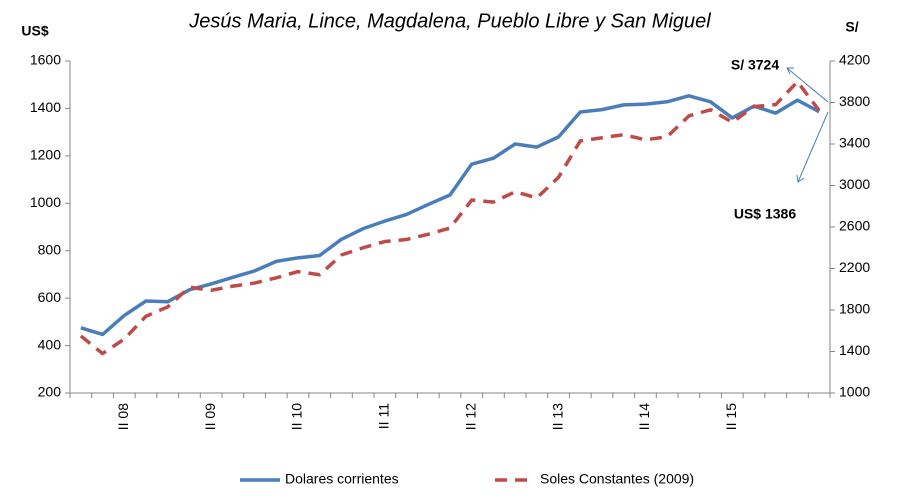 The image size is (898, 496). What do you see at coordinates (854, 350) in the screenshot?
I see `y2-tick-label: 1400` at bounding box center [854, 350].